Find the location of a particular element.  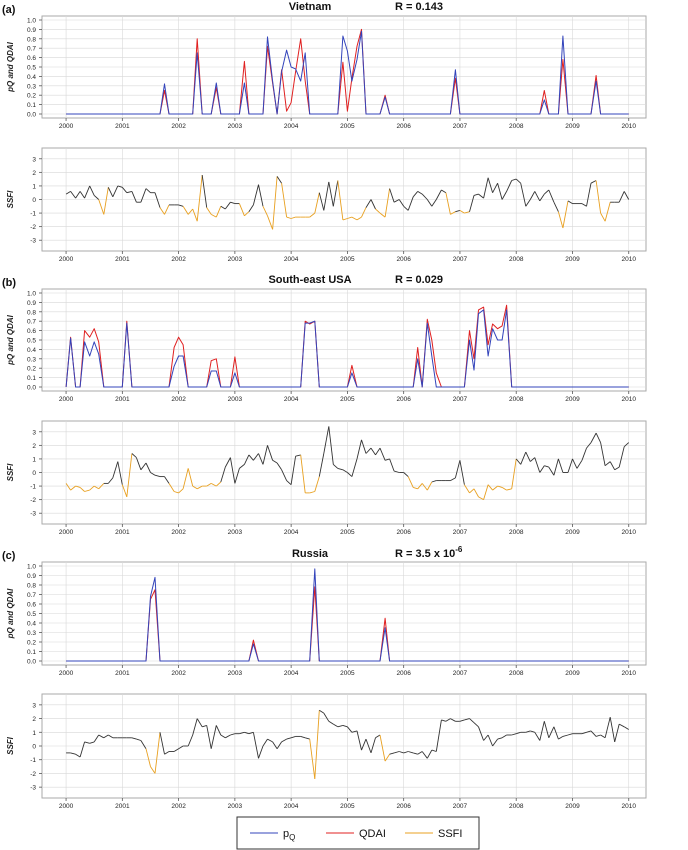

panel-b-bottom-ytick-label: -2 is located at coordinates (33, 500).